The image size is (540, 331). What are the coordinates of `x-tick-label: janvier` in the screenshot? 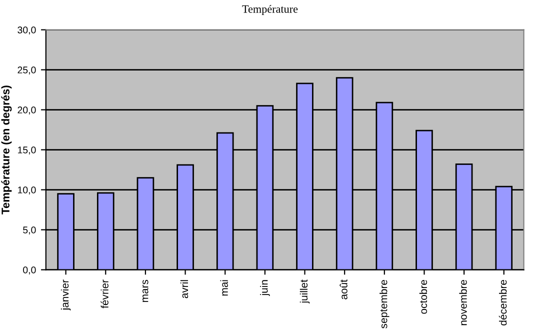 It's located at (65, 295).